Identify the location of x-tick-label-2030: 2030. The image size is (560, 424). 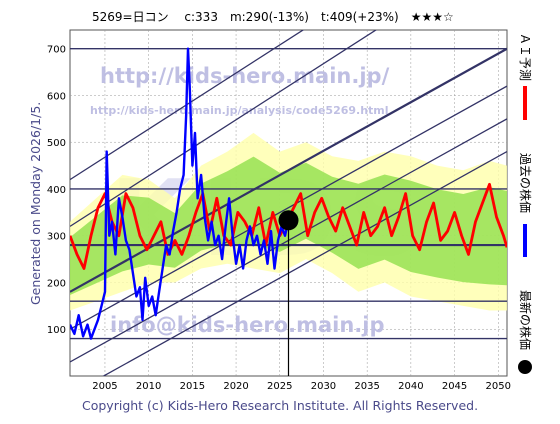
(323, 386).